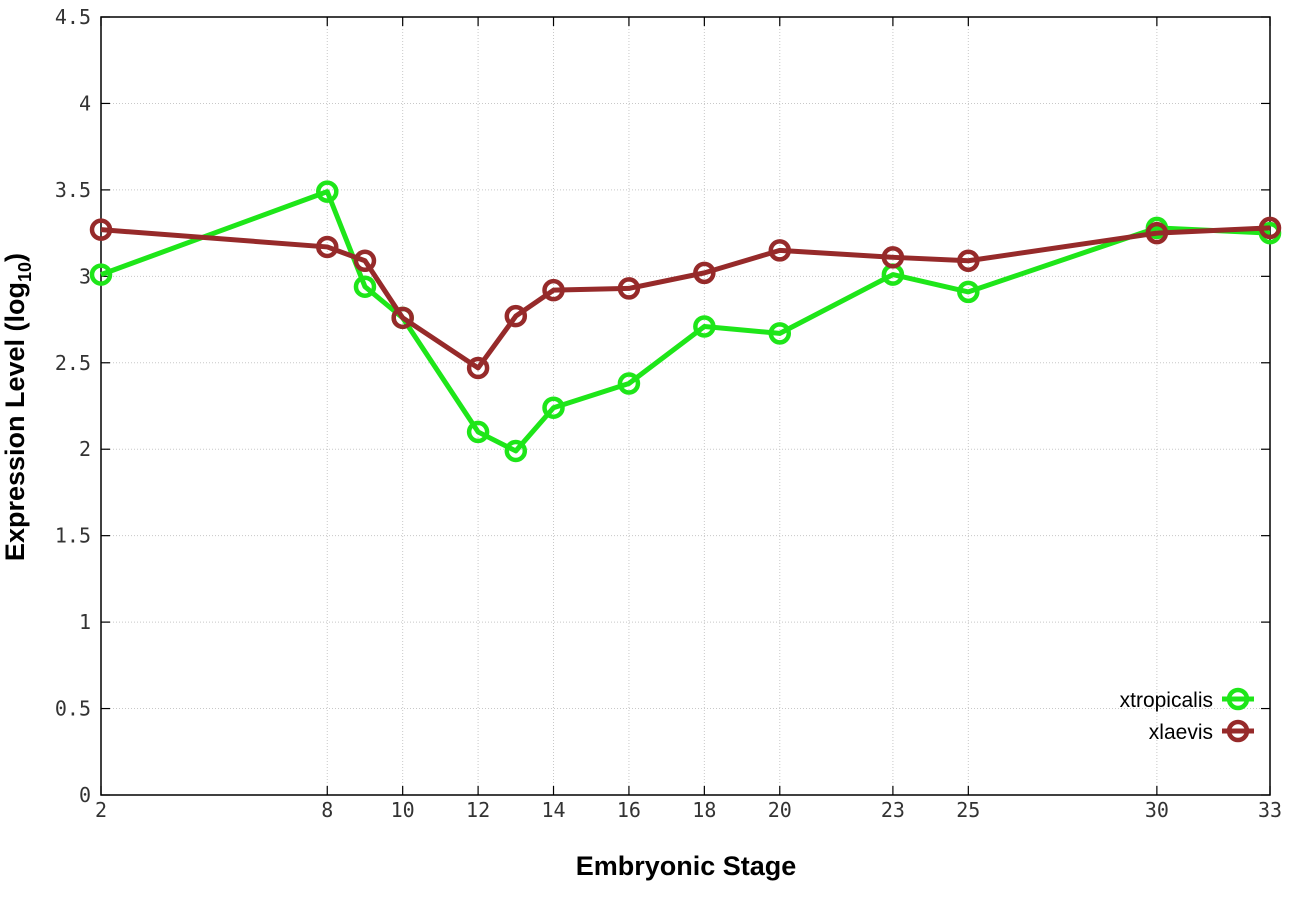 This screenshot has height=907, width=1296. What do you see at coordinates (101, 810) in the screenshot?
I see `x-tick-label: 2` at bounding box center [101, 810].